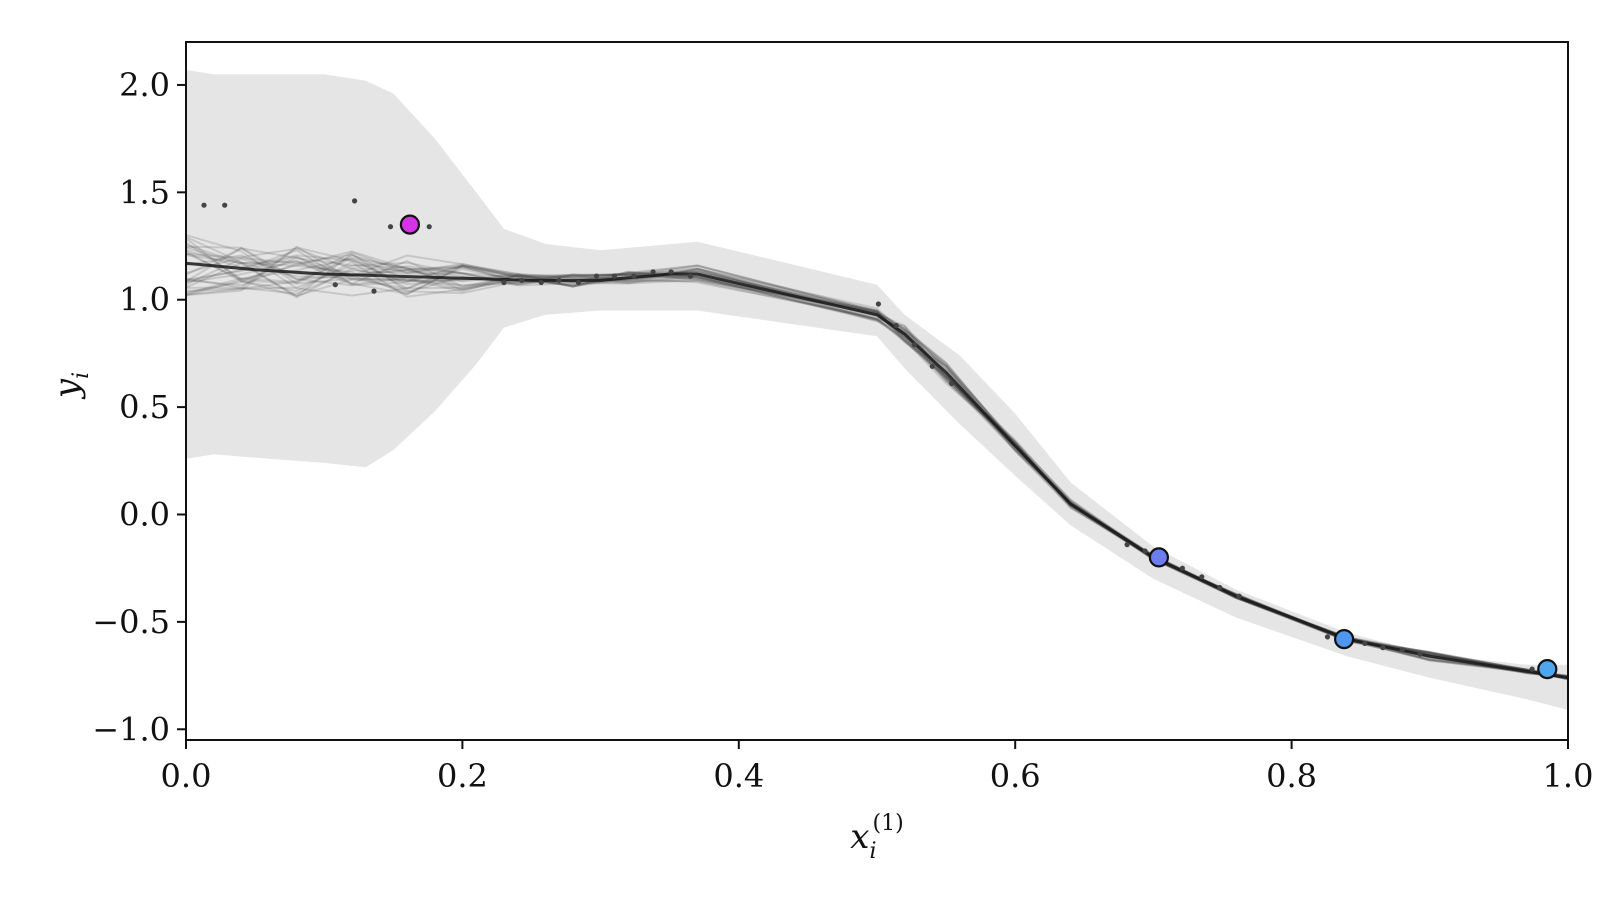 The width and height of the screenshot is (1620, 900). Describe the element at coordinates (144, 407) in the screenshot. I see `y-tick-label: 0.5` at that location.